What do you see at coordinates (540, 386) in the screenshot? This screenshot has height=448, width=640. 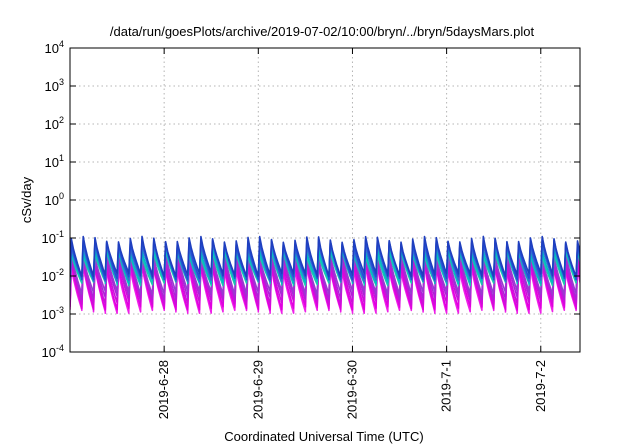 I see `x-tick-label: 2019-7-2` at bounding box center [540, 386].